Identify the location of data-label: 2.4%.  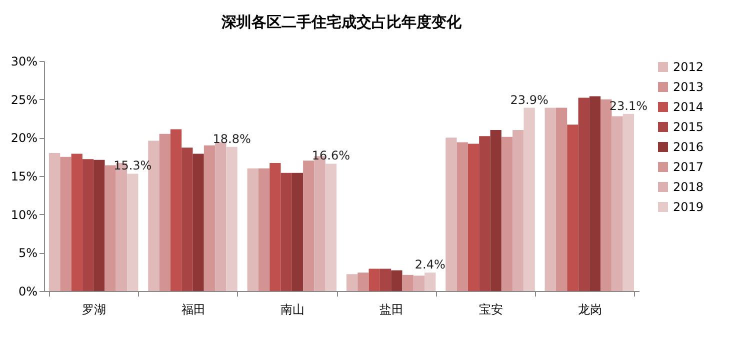
(430, 265).